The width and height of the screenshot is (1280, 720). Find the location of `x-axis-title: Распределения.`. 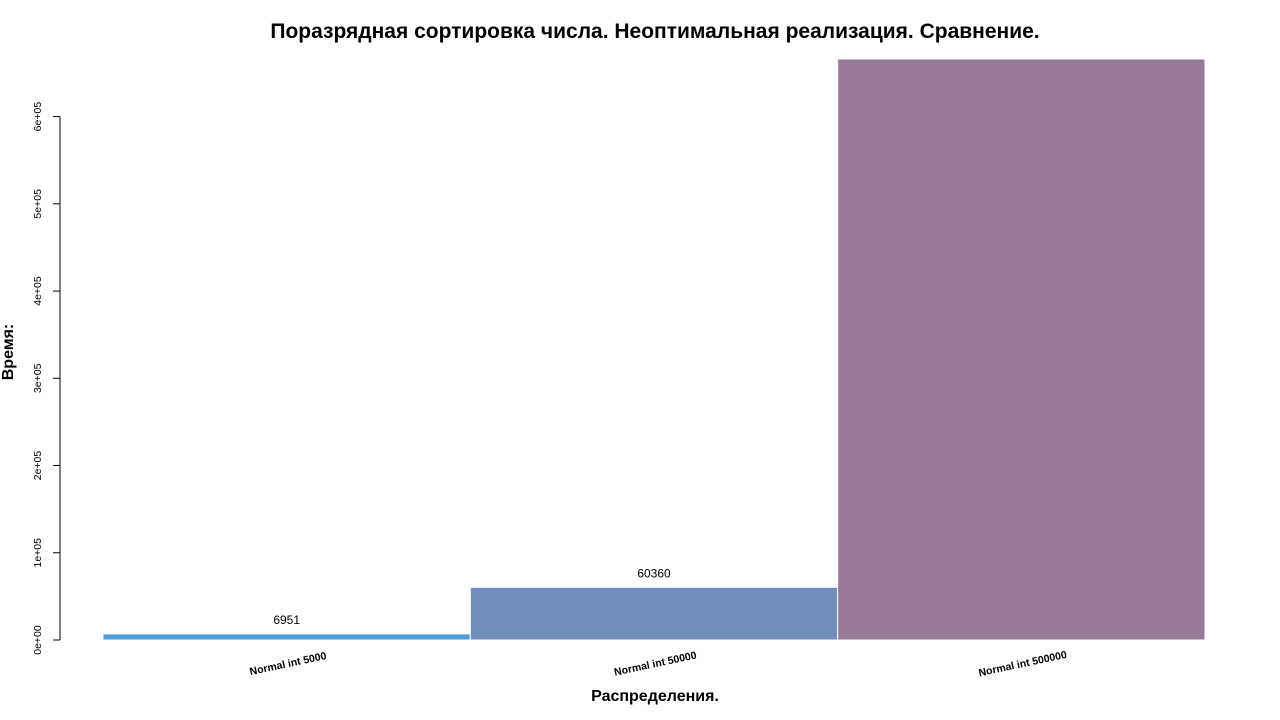

x-axis-title: Распределения. is located at coordinates (655, 696).